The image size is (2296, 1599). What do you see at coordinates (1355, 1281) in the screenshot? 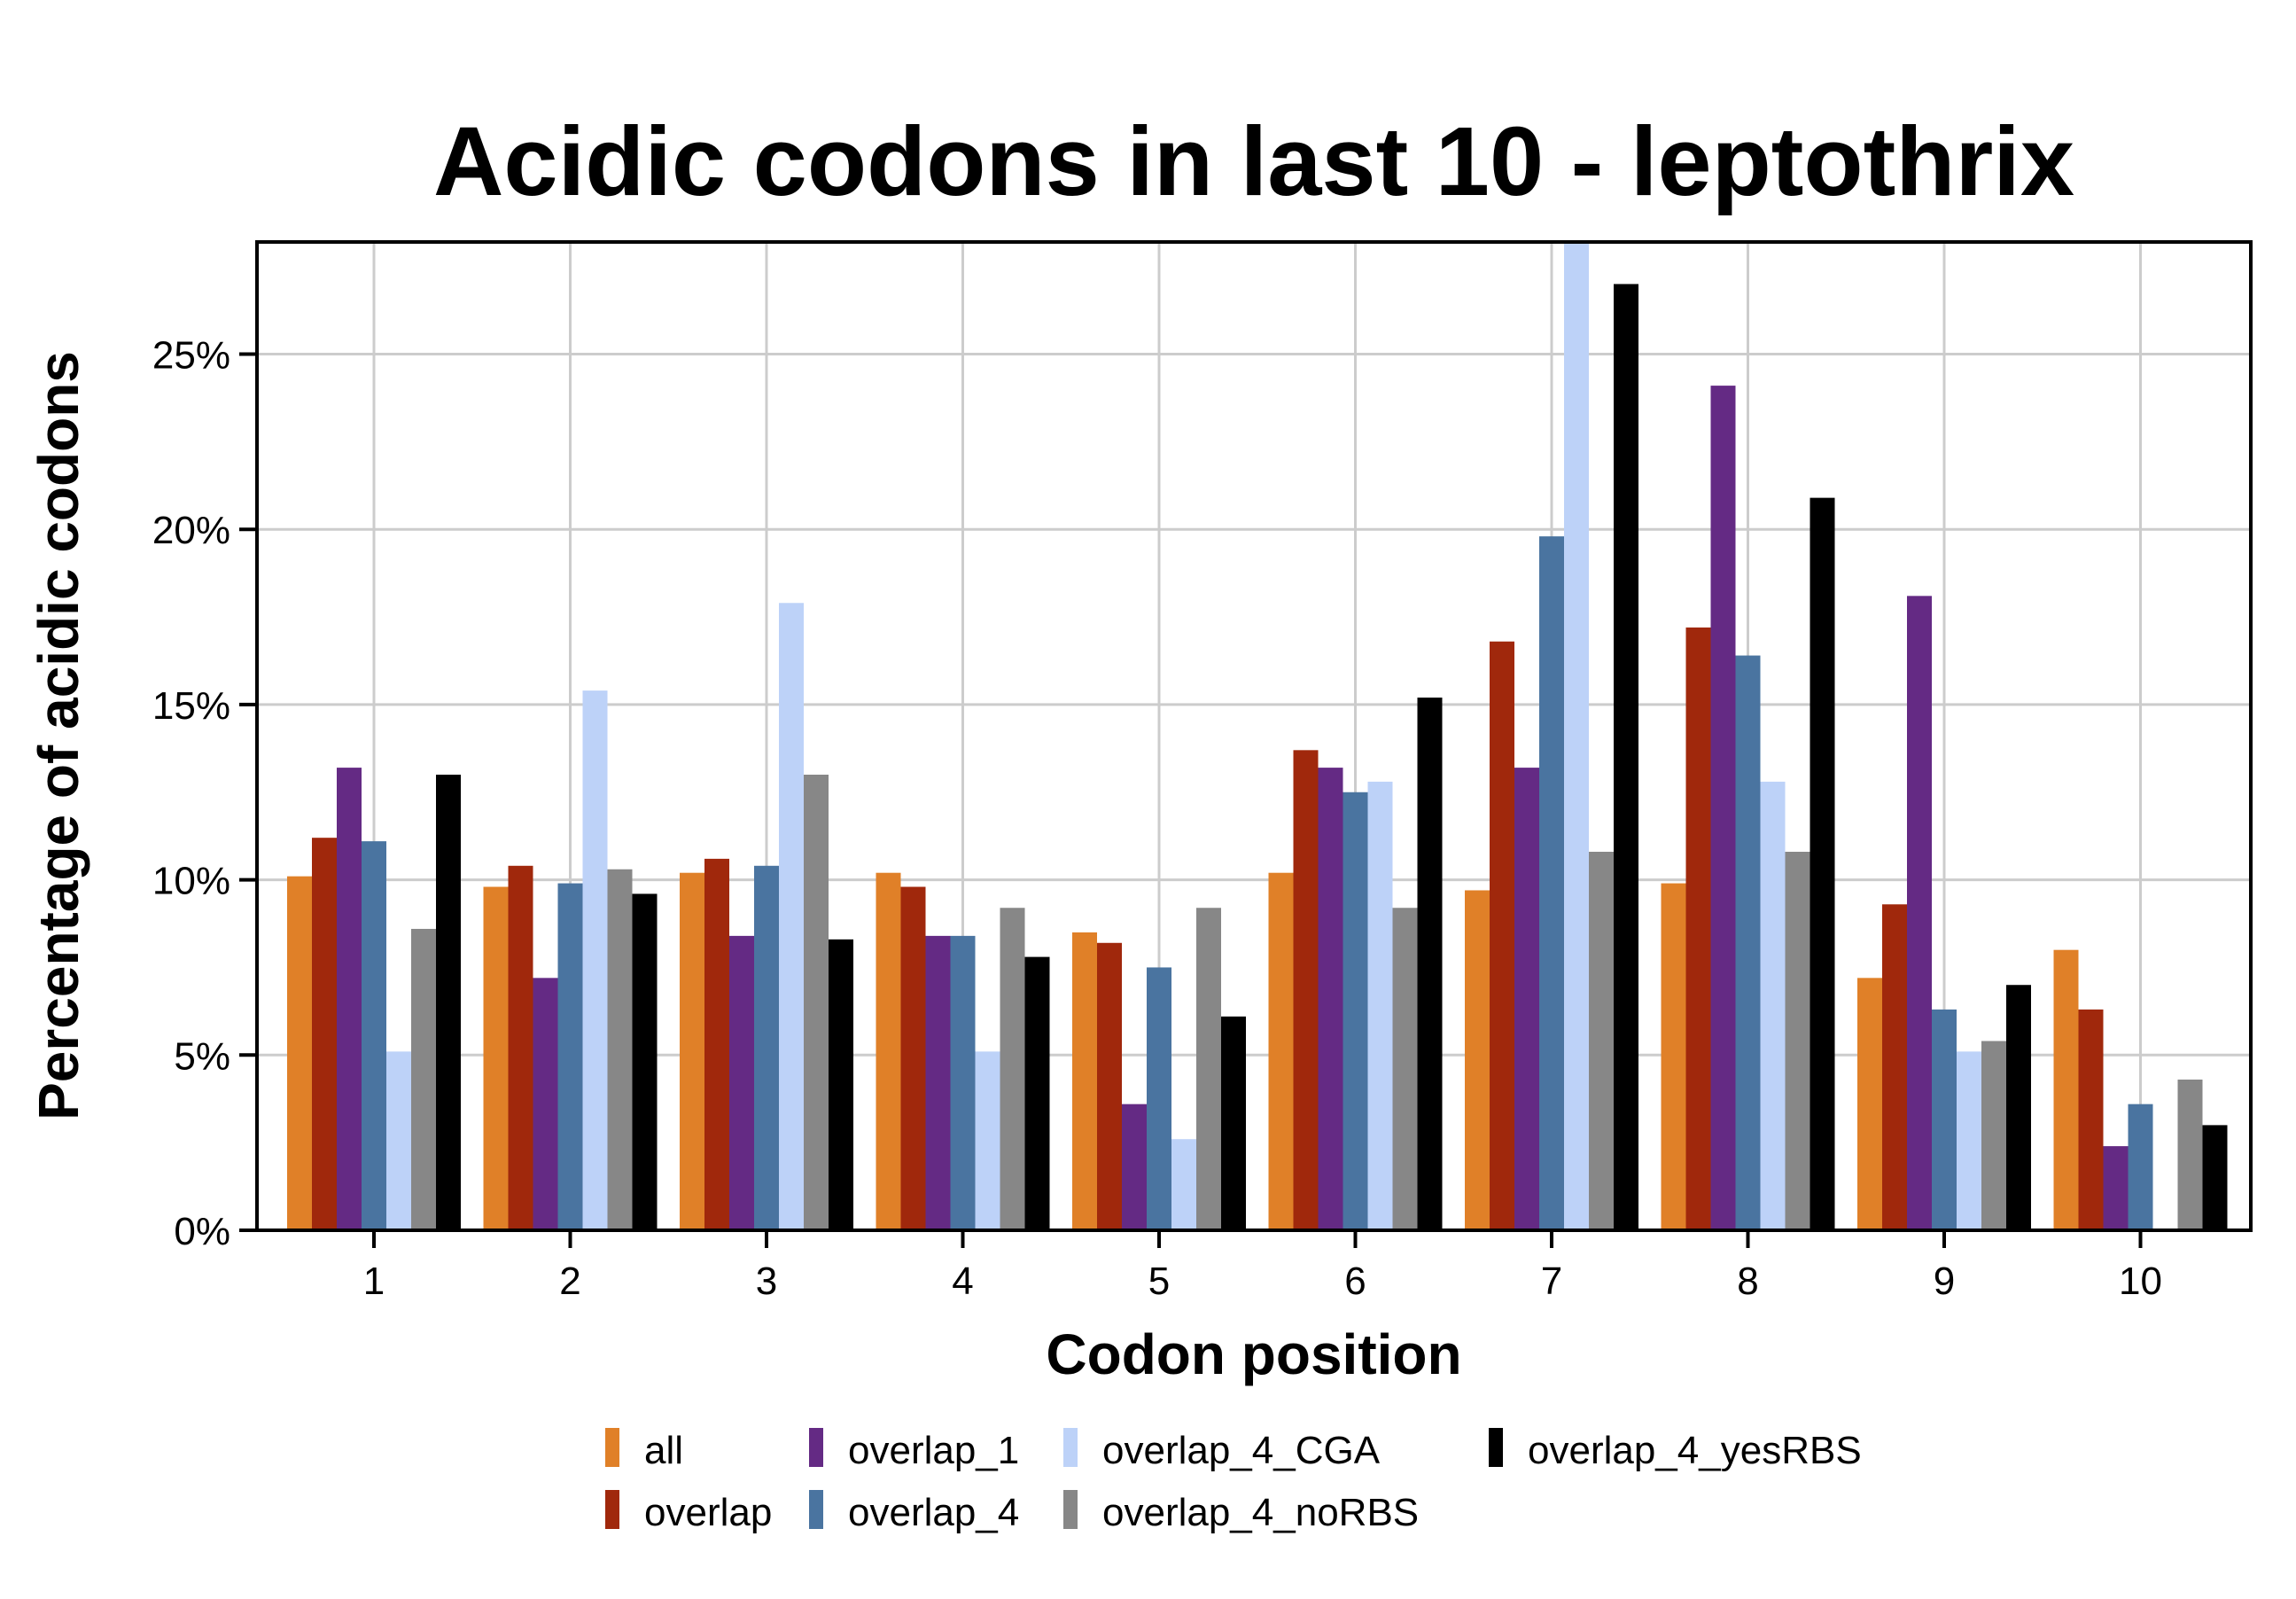
I see `x-tick-label: 6` at bounding box center [1355, 1281].